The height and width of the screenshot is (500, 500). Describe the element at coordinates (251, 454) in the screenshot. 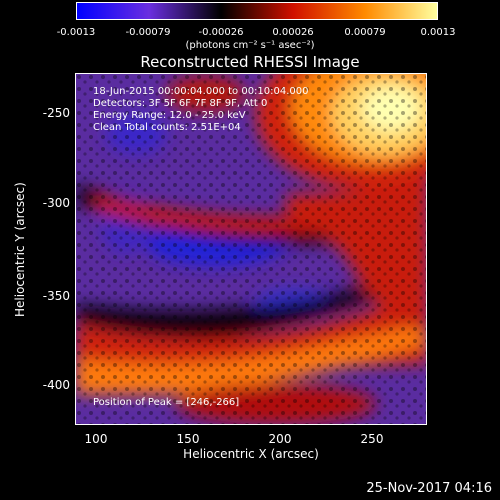

I see `x-axis-label: Heliocentric X (arcsec)` at that location.